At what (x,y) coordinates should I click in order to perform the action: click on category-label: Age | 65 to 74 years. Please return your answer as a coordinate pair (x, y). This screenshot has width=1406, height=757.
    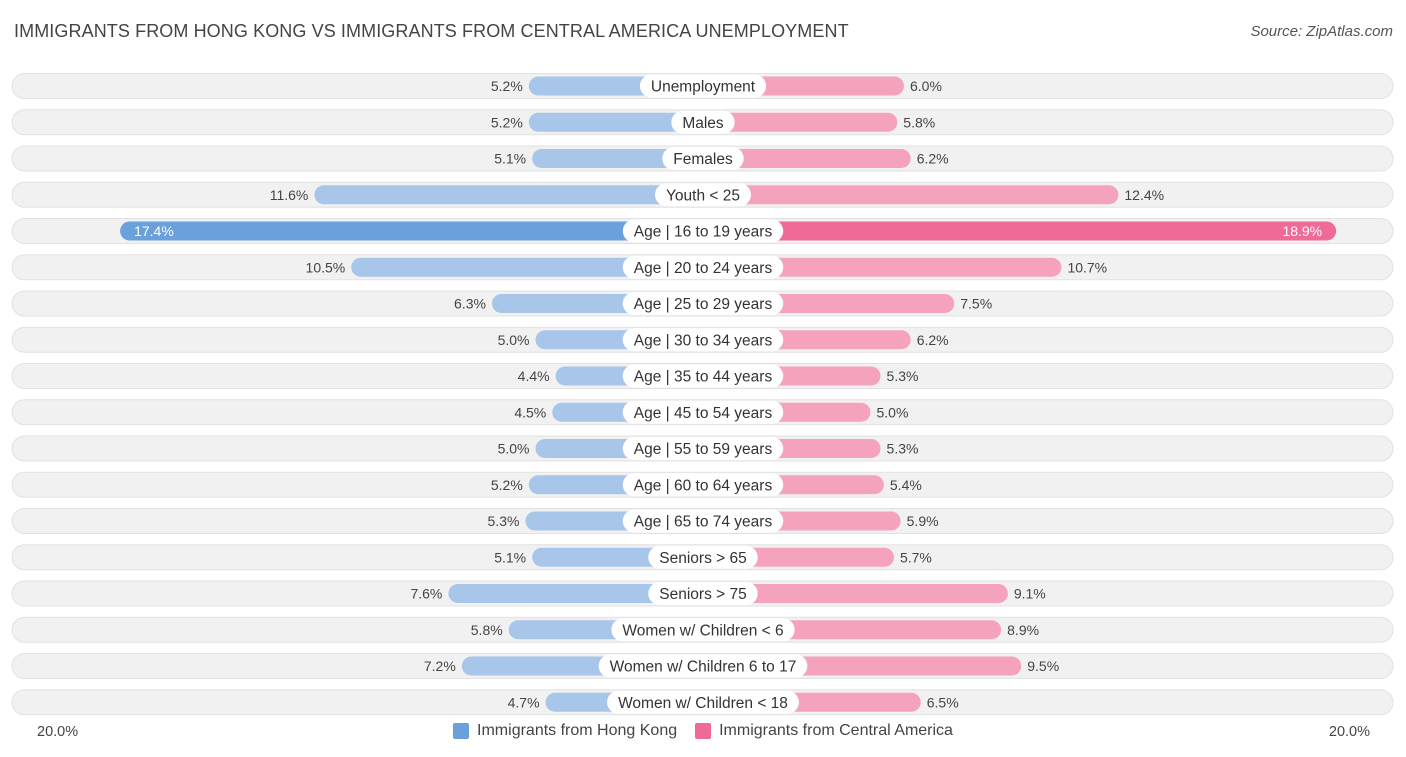
    Looking at the image, I should click on (703, 522).